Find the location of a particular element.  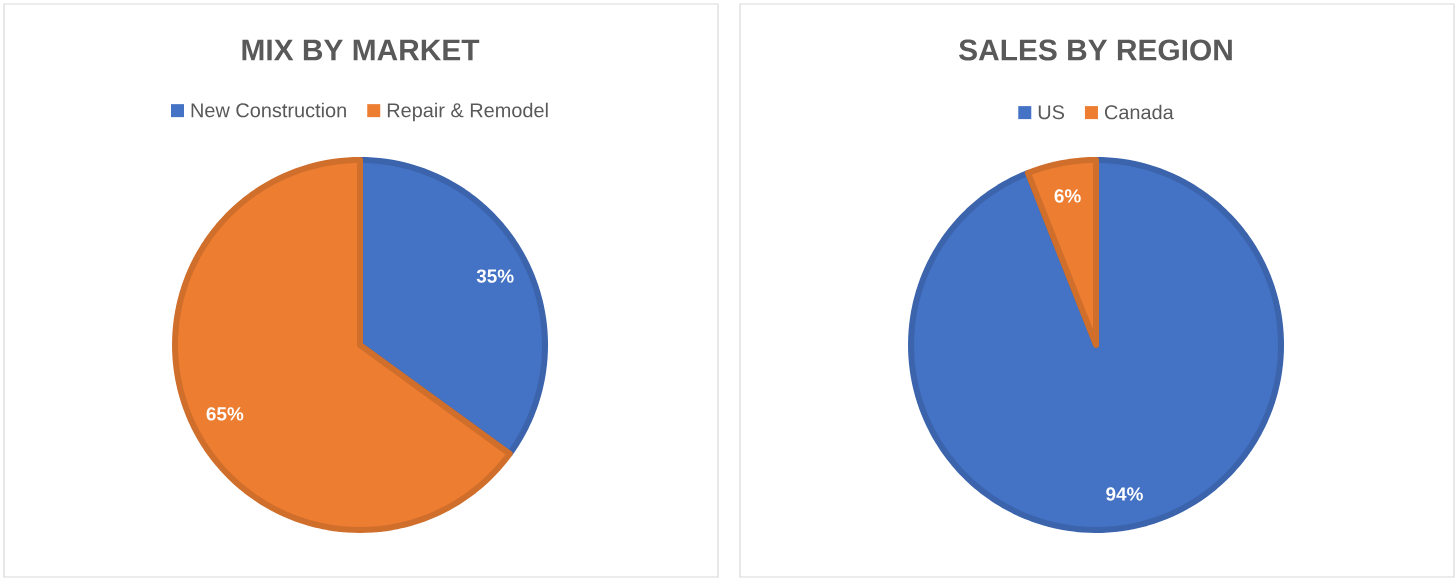

chart-title: SALES BY REGION is located at coordinates (1095, 50).